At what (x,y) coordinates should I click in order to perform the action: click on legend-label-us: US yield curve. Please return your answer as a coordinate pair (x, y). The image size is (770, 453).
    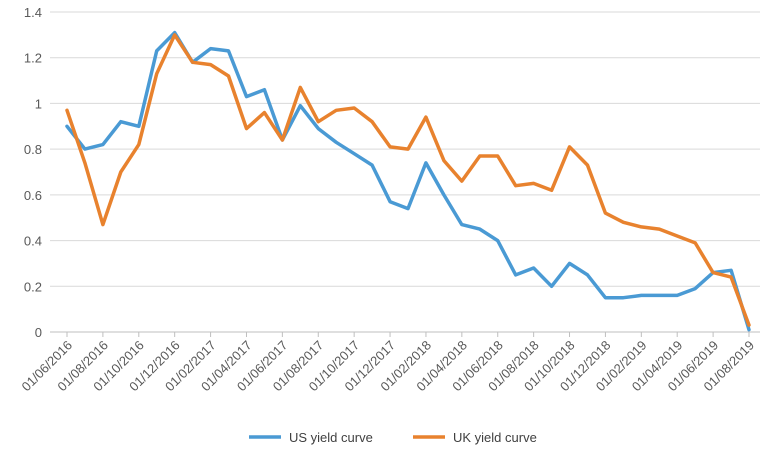
    Looking at the image, I should click on (331, 437).